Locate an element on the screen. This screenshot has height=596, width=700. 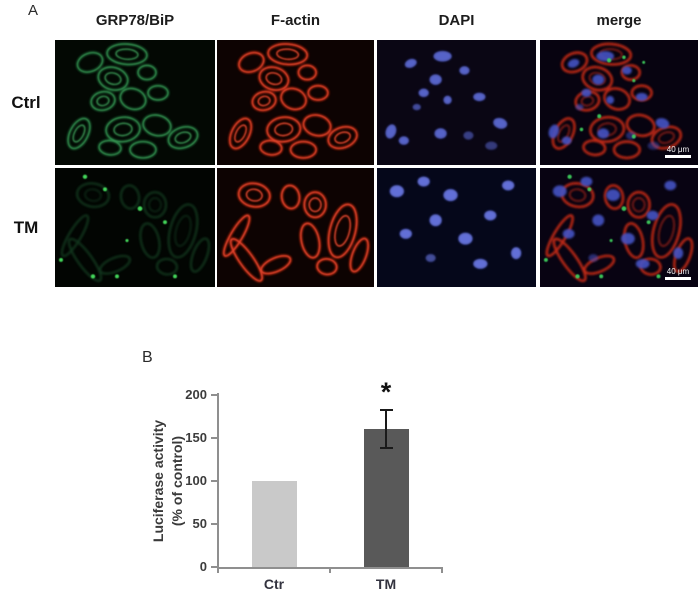
y-tick-label: 200 is located at coordinates (196, 394).